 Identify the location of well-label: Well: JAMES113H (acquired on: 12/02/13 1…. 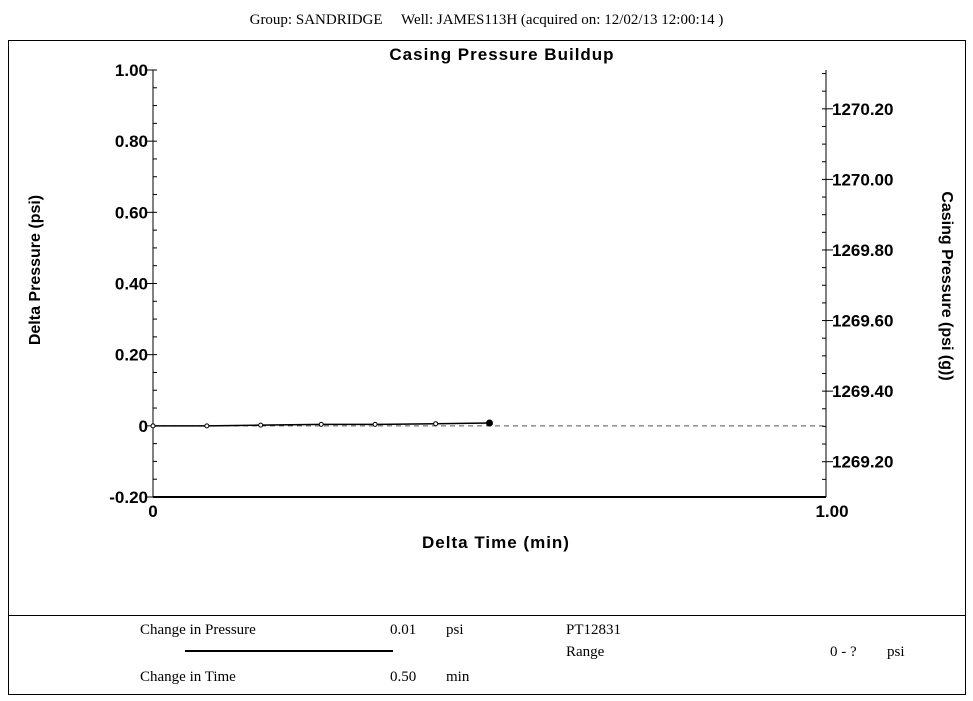
(562, 20).